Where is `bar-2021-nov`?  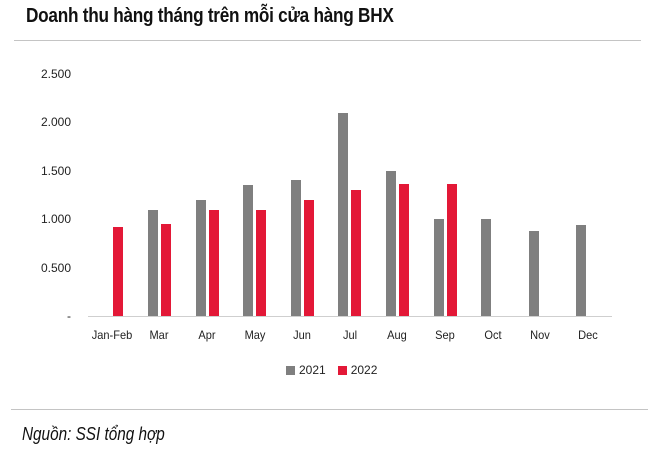 bar-2021-nov is located at coordinates (533, 273).